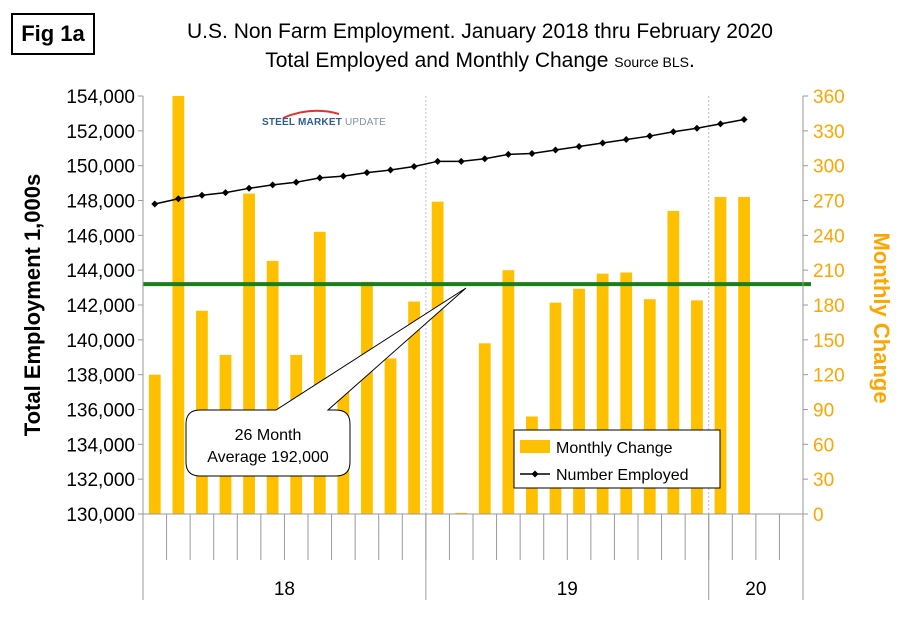 Image resolution: width=910 pixels, height=622 pixels. I want to click on callout-bubble, so click(326, 382).